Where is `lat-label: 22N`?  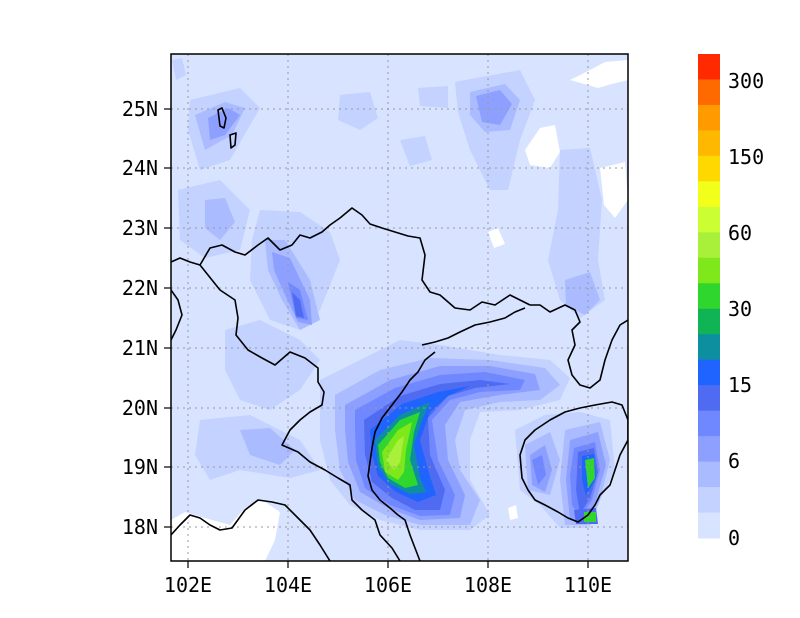
lat-label: 22N is located at coordinates (140, 288).